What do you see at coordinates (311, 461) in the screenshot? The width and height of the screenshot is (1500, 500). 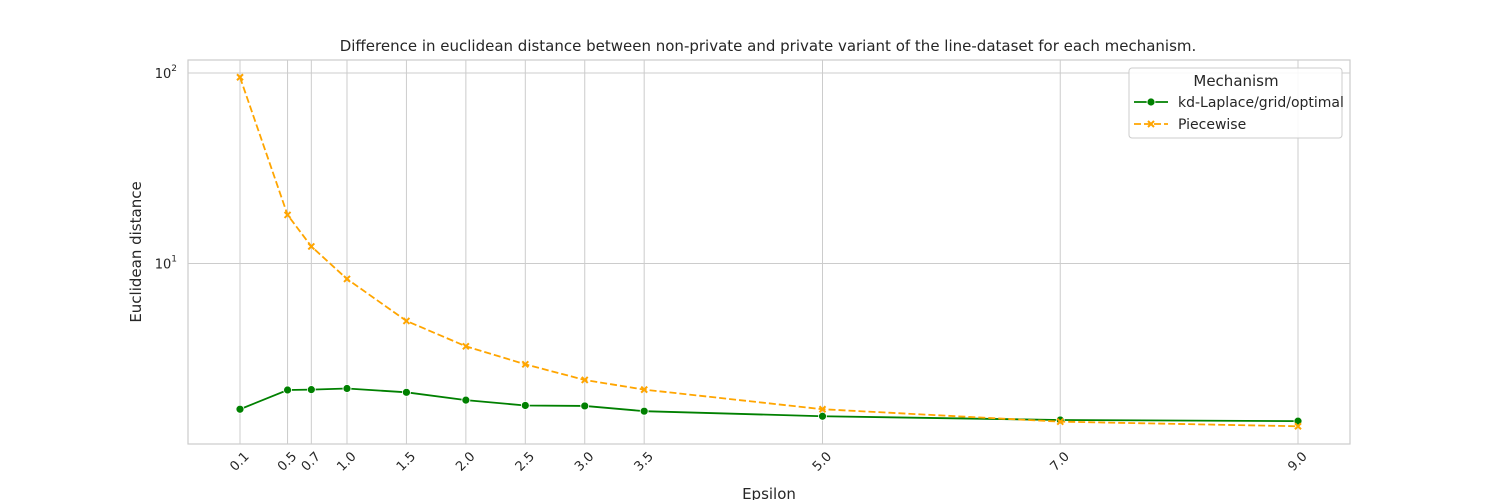 I see `x-tick-label: 0.7` at bounding box center [311, 461].